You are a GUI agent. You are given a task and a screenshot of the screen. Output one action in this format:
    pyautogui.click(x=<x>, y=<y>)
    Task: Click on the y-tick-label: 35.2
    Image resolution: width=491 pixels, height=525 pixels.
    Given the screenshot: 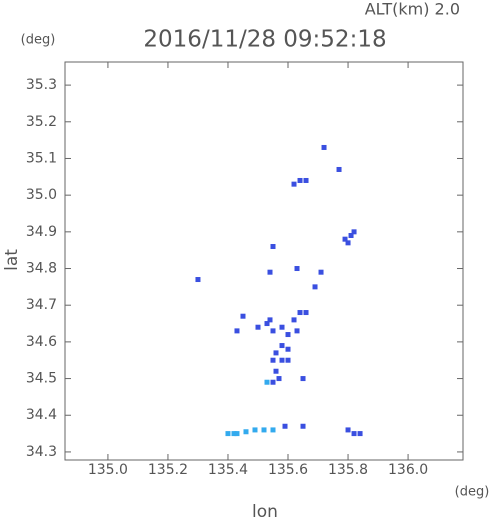 What is the action you would take?
    pyautogui.click(x=41, y=122)
    